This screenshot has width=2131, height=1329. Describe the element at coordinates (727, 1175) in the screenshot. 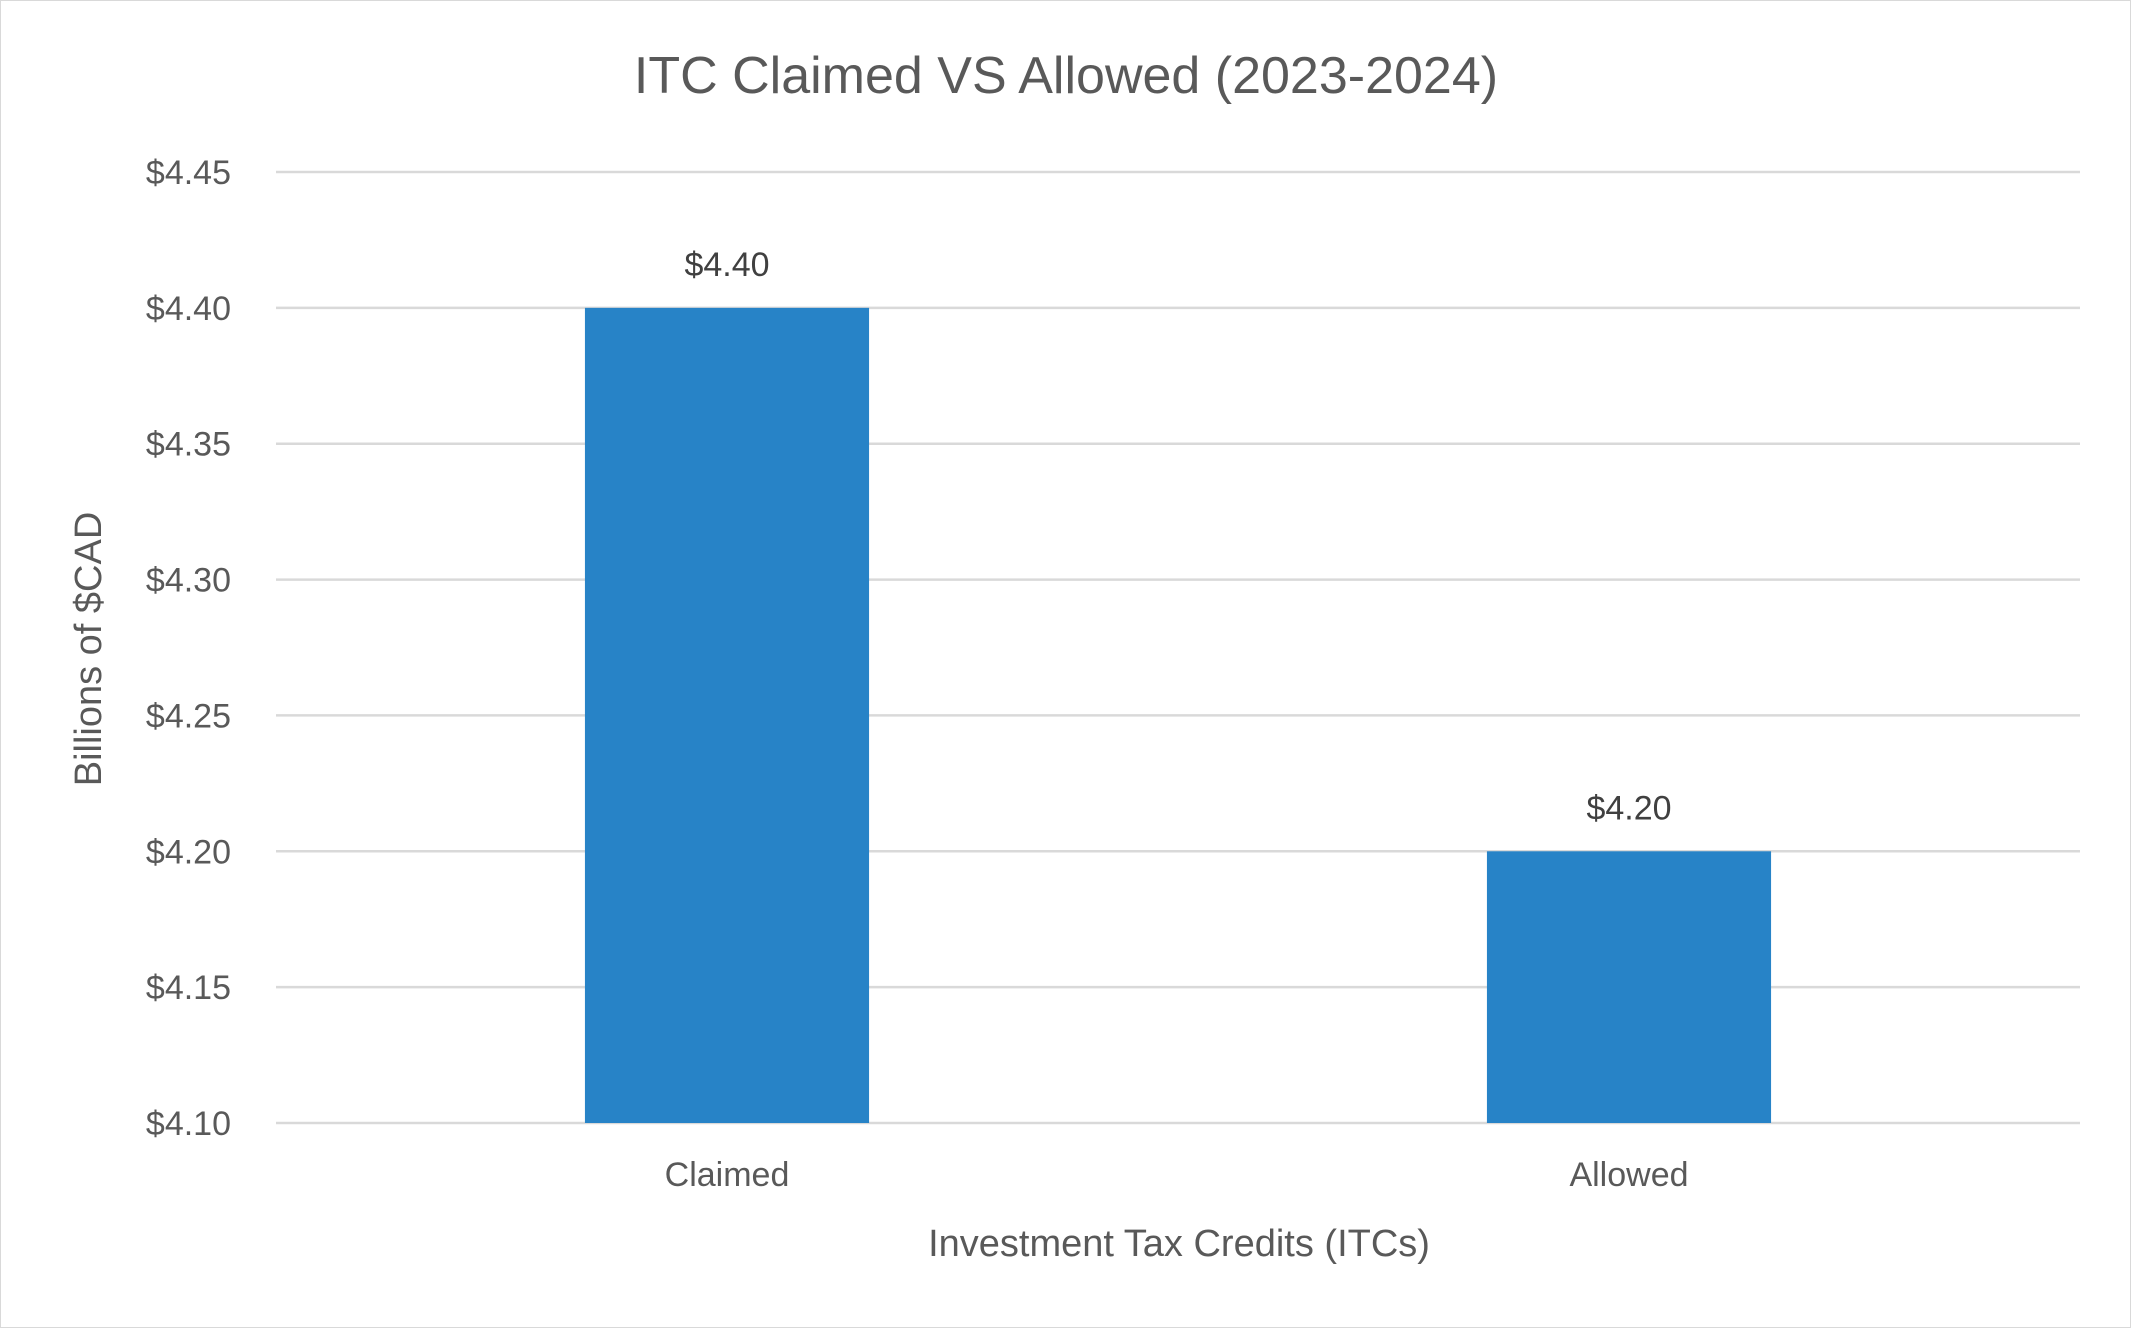

I see `x-tick-label-claimed: Claimed` at that location.